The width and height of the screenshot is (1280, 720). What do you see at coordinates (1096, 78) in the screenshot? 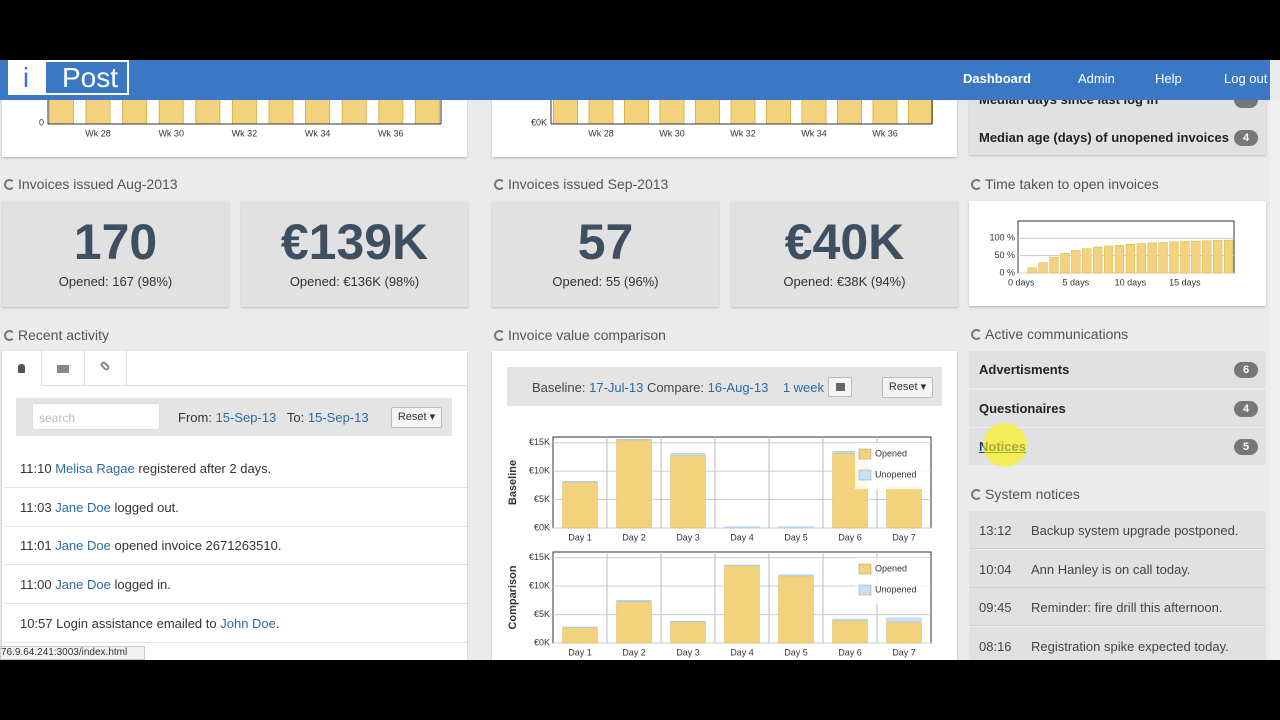
I see `nav-link: Admin` at bounding box center [1096, 78].